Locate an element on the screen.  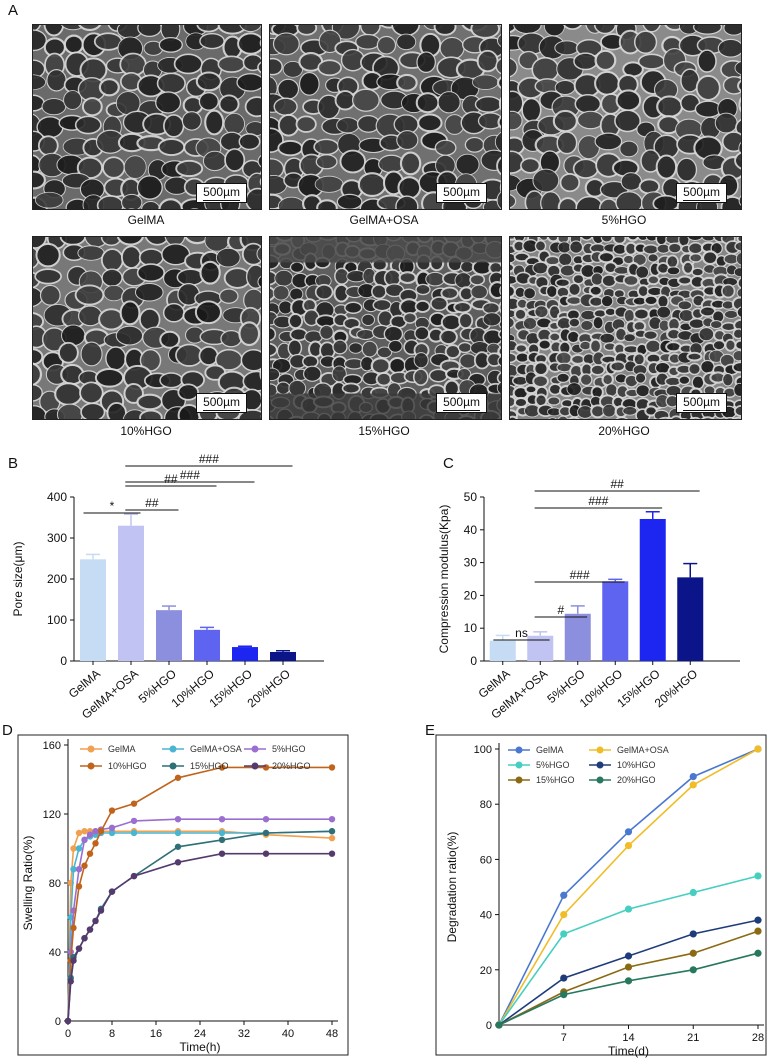
x-tick-label: 21 is located at coordinates (693, 1038).